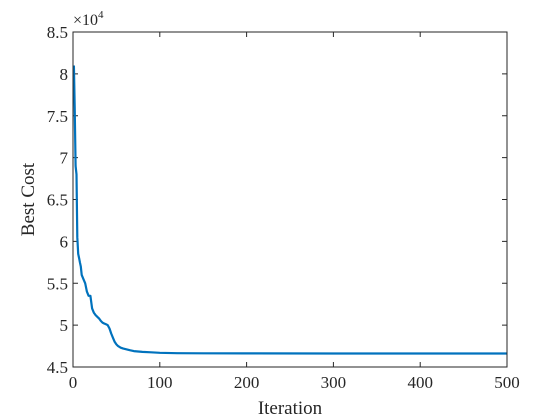 The width and height of the screenshot is (560, 420). Describe the element at coordinates (57, 32) in the screenshot. I see `y-tick-label: 8.5` at that location.